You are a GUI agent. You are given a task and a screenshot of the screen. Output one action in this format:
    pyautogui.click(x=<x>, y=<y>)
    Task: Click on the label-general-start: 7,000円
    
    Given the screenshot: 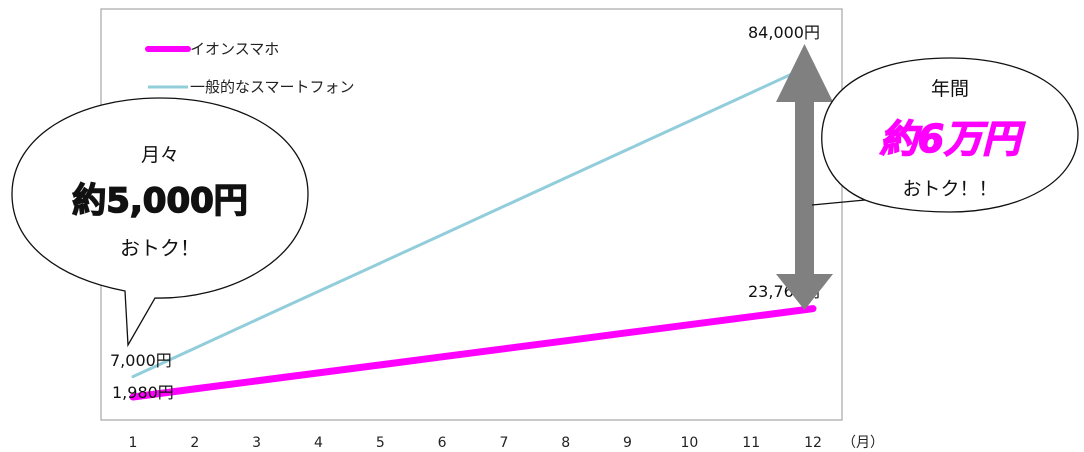 What is the action you would take?
    pyautogui.click(x=141, y=360)
    